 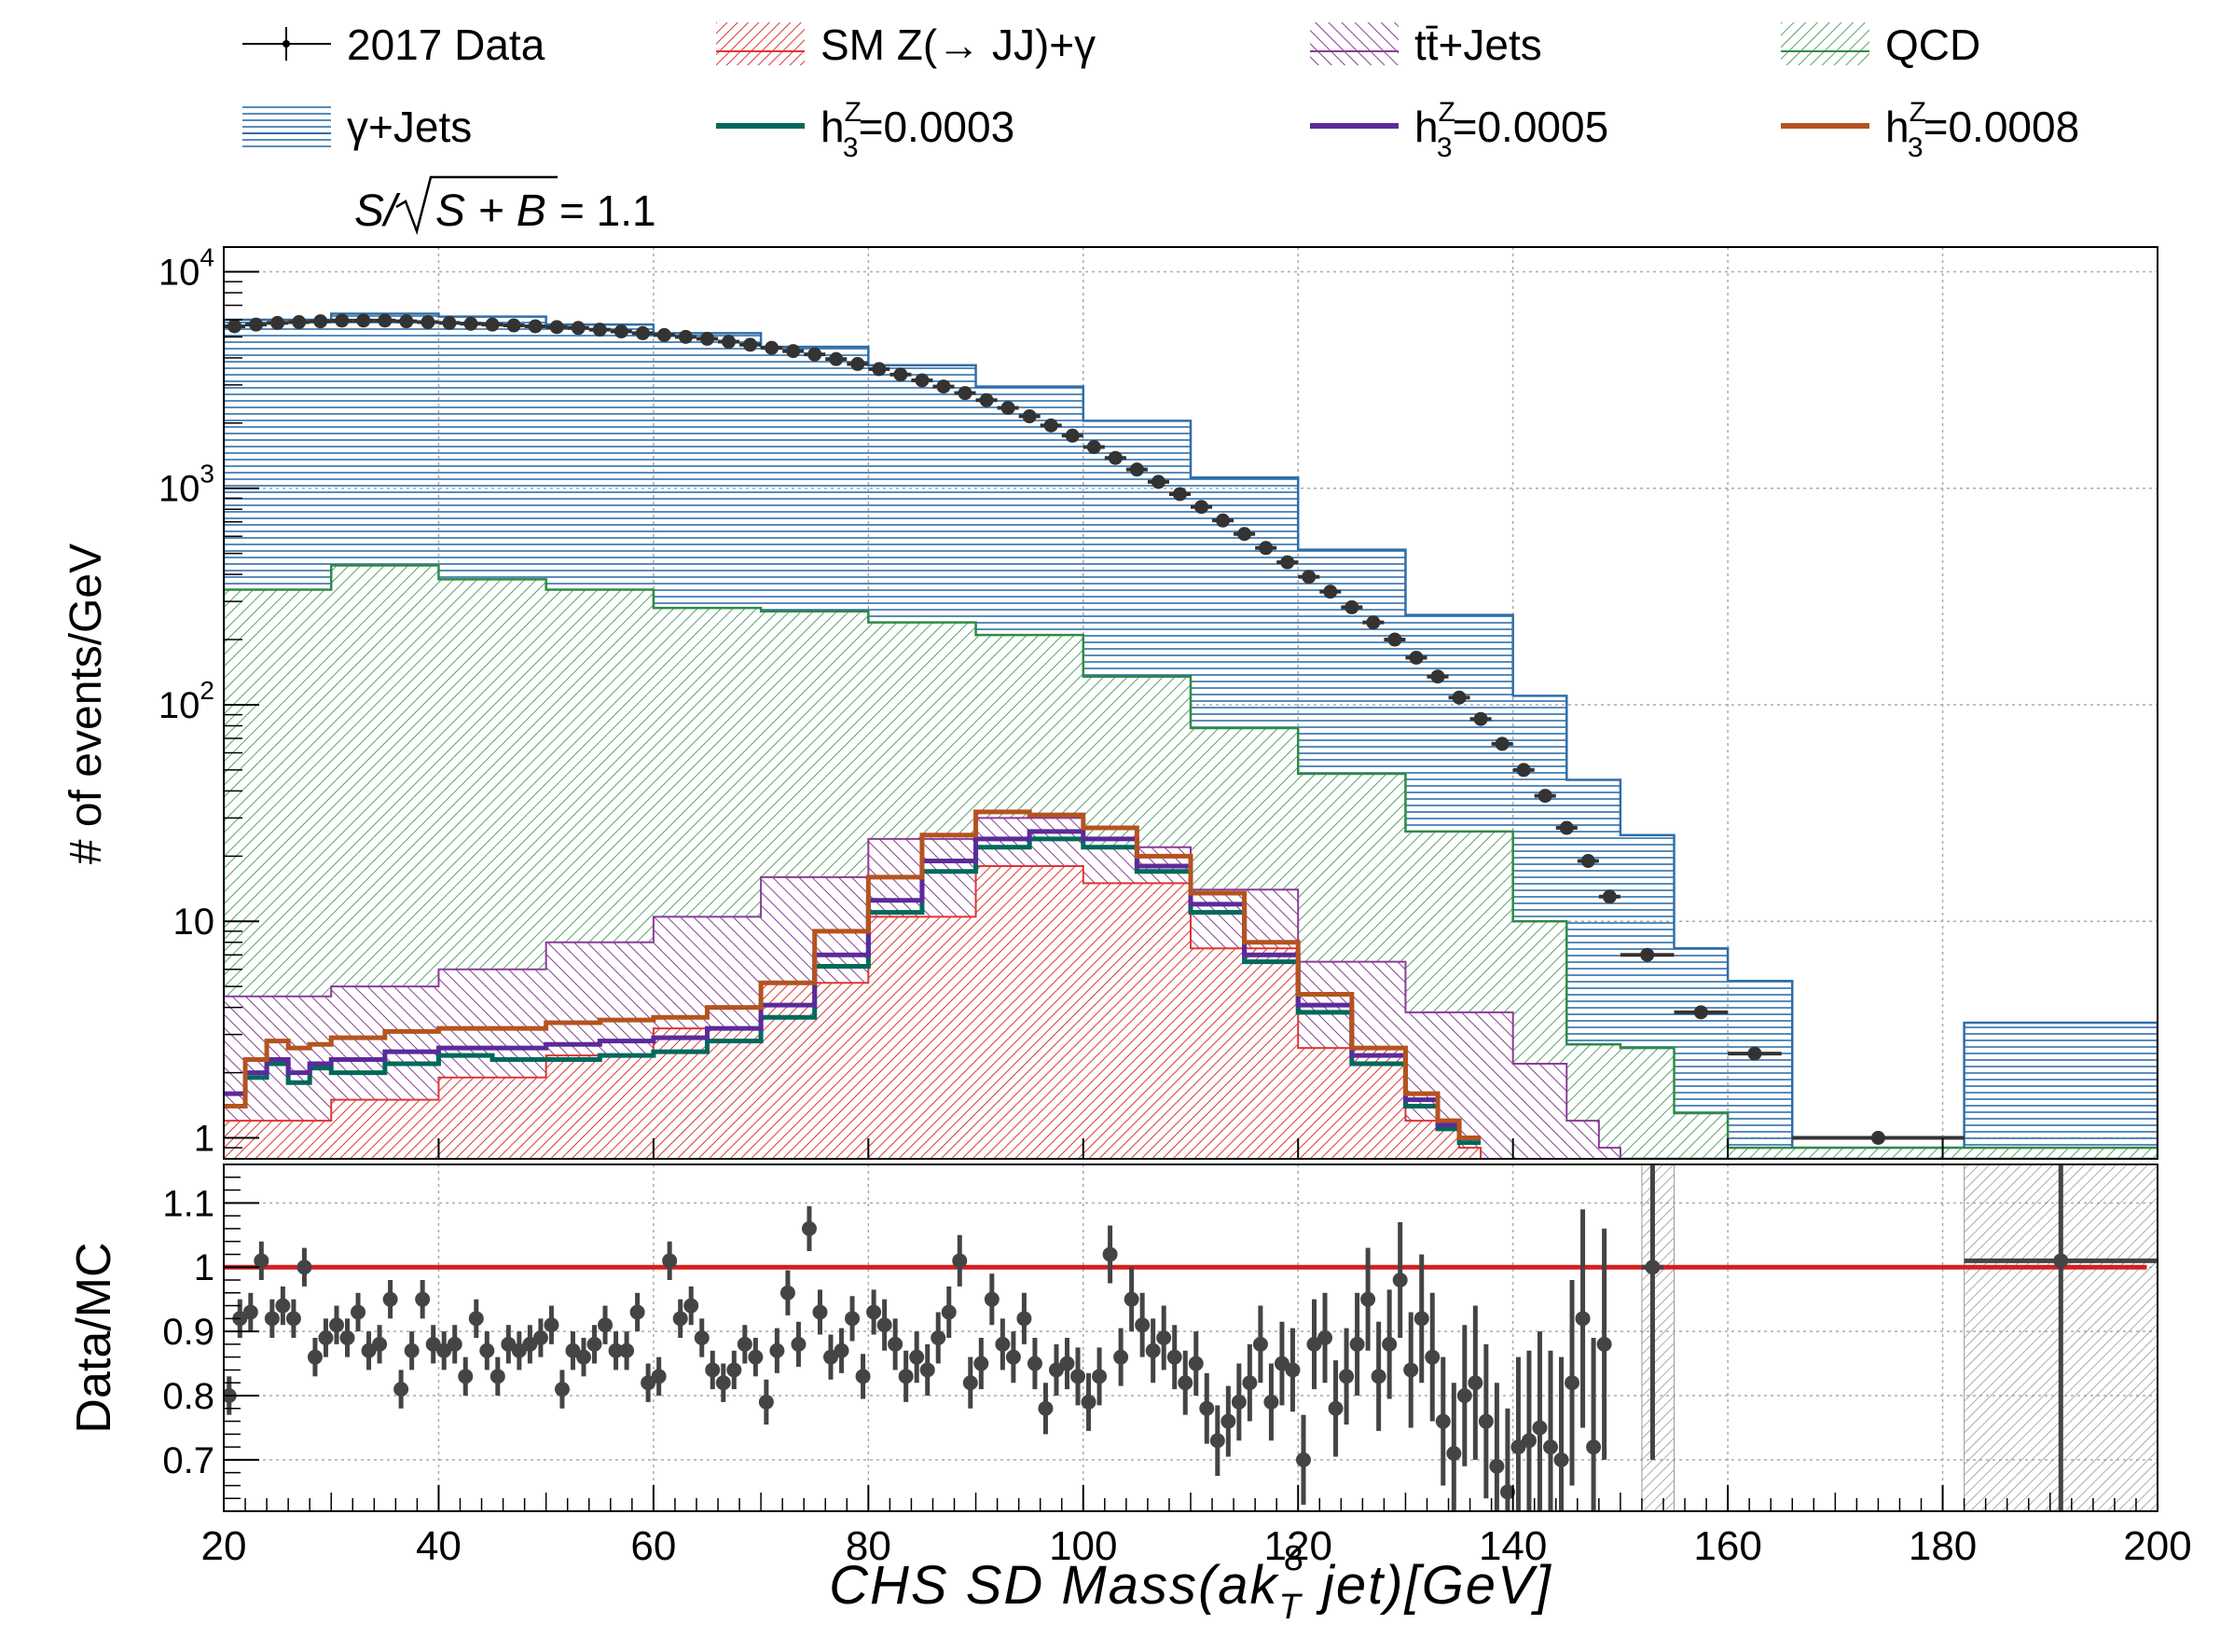 I want to click on legend-hatch-swatch, so click(x=286, y=125).